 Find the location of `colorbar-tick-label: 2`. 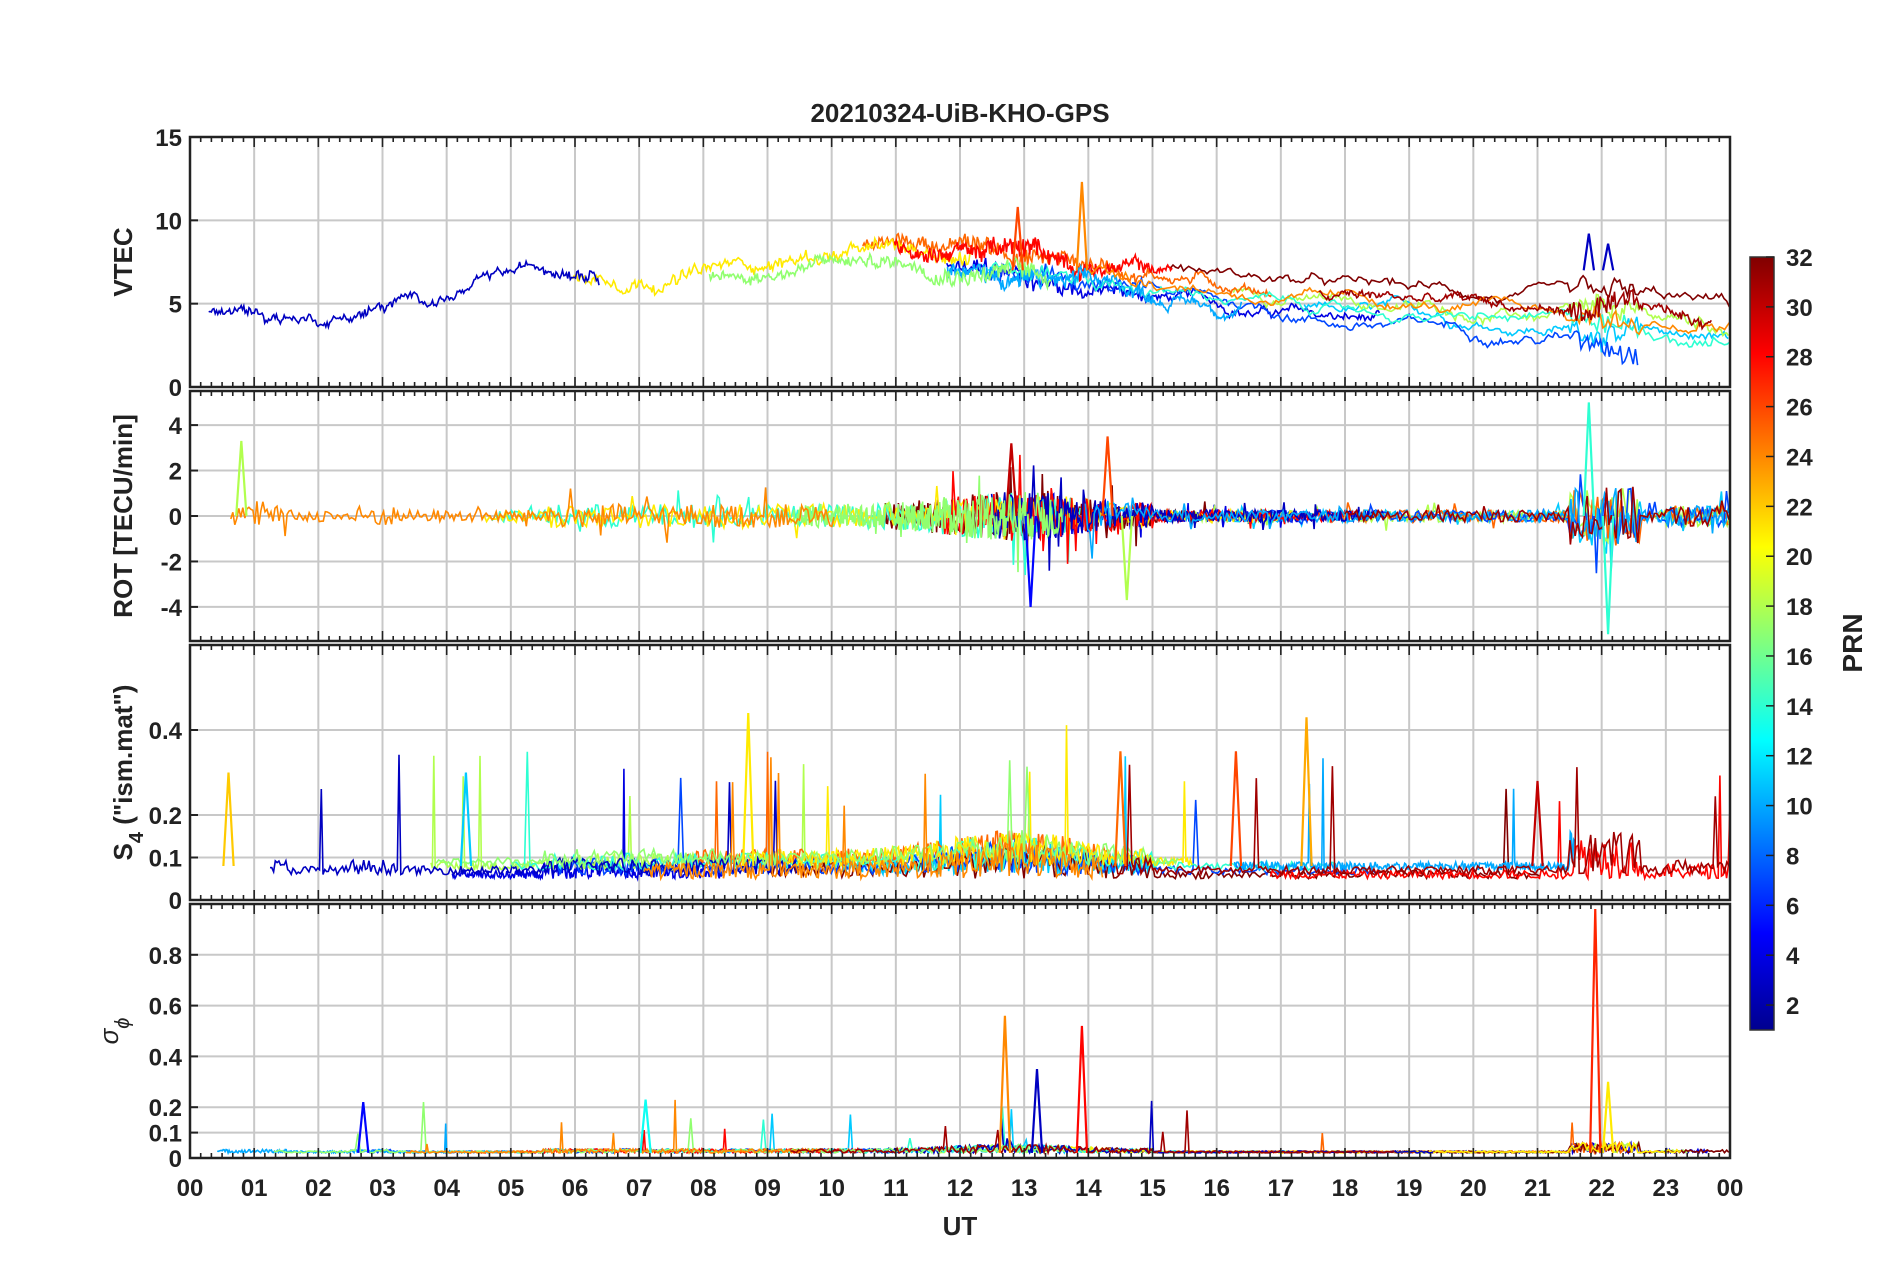

colorbar-tick-label: 2 is located at coordinates (1792, 1006).